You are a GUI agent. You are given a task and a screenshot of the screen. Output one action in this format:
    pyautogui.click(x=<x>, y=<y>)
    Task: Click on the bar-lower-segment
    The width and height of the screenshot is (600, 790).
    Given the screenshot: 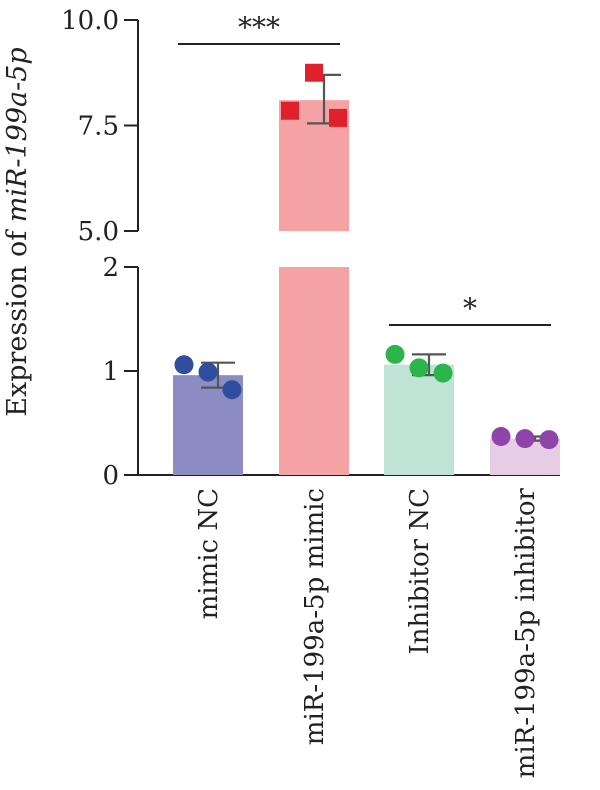 What is the action you would take?
    pyautogui.click(x=314, y=371)
    